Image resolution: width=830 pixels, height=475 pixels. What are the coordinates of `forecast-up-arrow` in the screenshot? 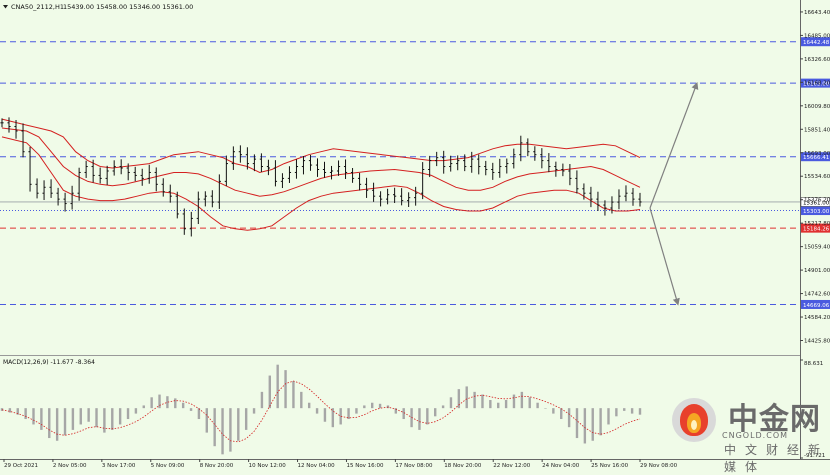 It's located at (674, 145).